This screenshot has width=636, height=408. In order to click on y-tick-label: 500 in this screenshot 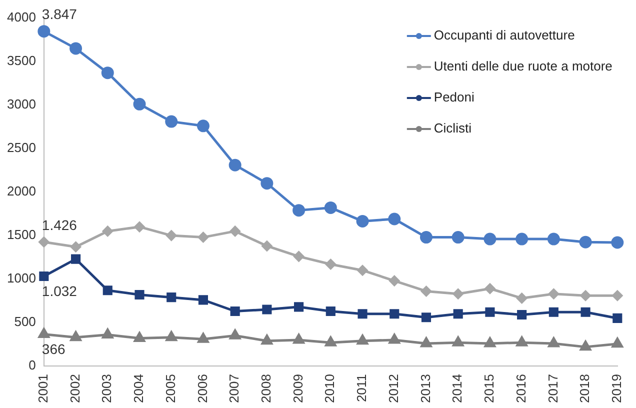, I will do `click(25, 322)`.